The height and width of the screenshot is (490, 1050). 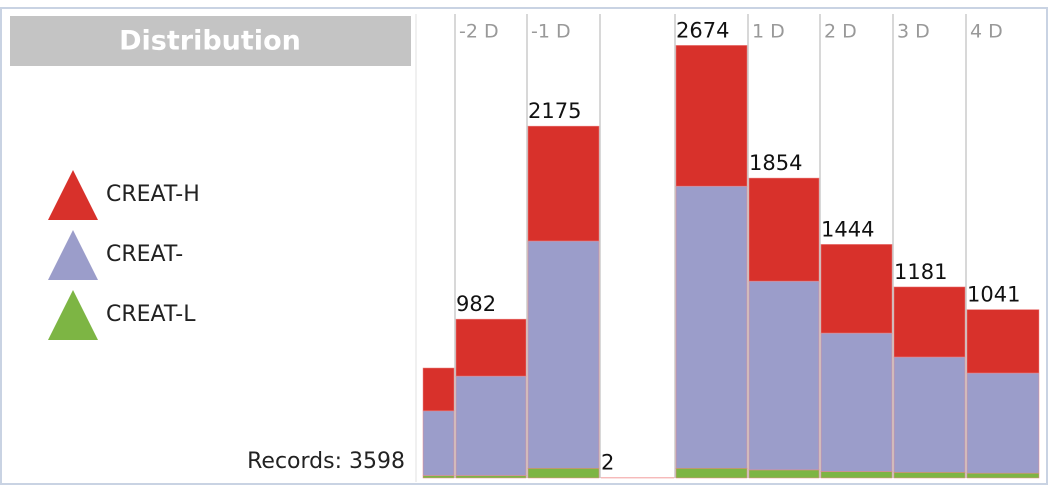 What do you see at coordinates (775, 163) in the screenshot?
I see `total-label: 1854` at bounding box center [775, 163].